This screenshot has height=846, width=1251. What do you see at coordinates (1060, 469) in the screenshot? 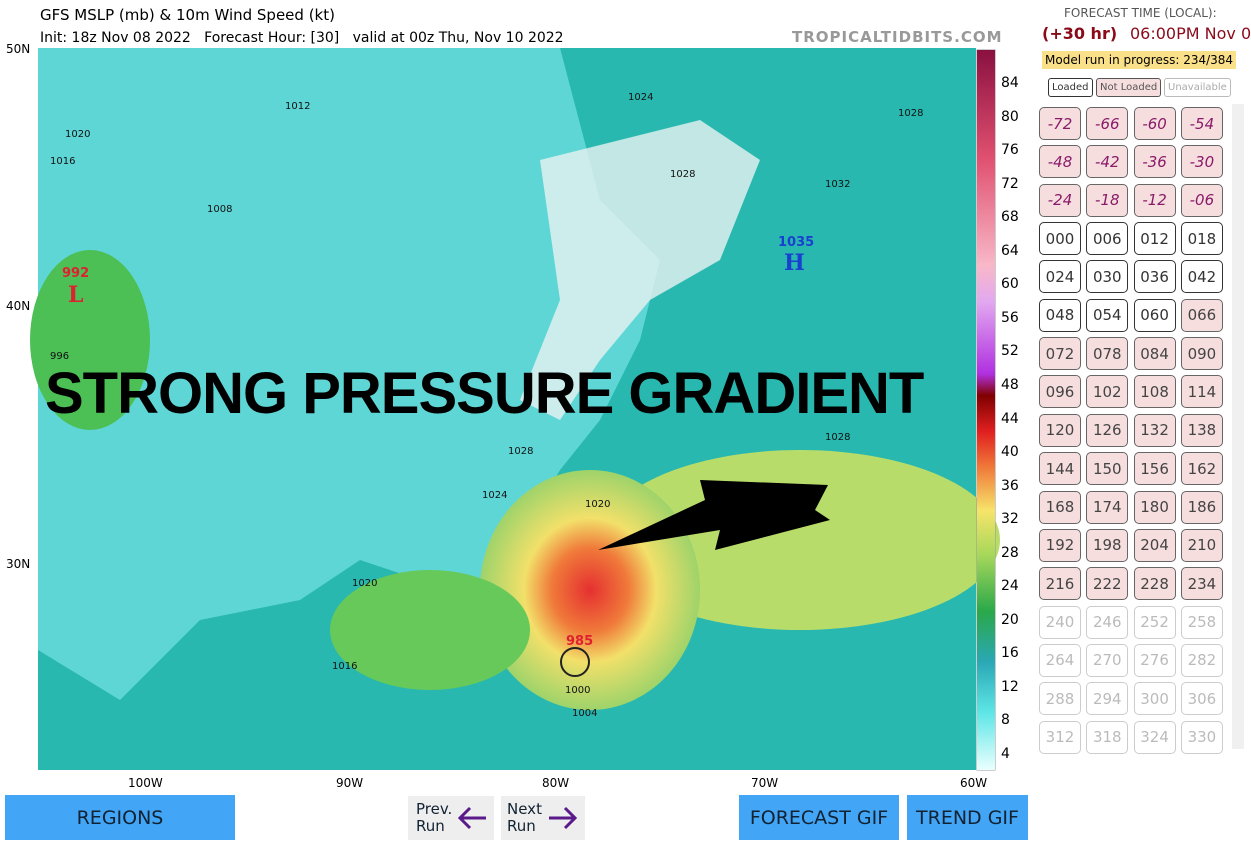
I see `hour-button: 144` at bounding box center [1060, 469].